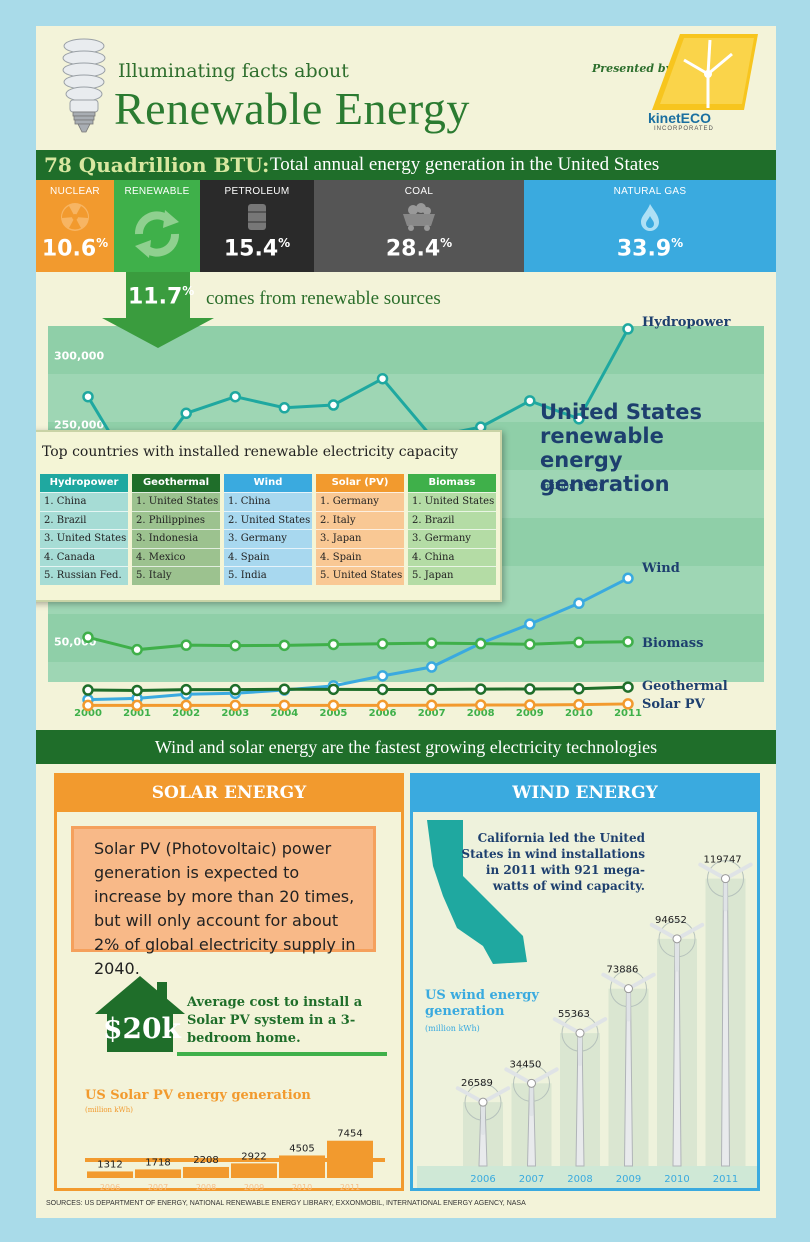 The height and width of the screenshot is (1242, 810). Describe the element at coordinates (477, 1083) in the screenshot. I see `bar-value-label: 26589` at that location.